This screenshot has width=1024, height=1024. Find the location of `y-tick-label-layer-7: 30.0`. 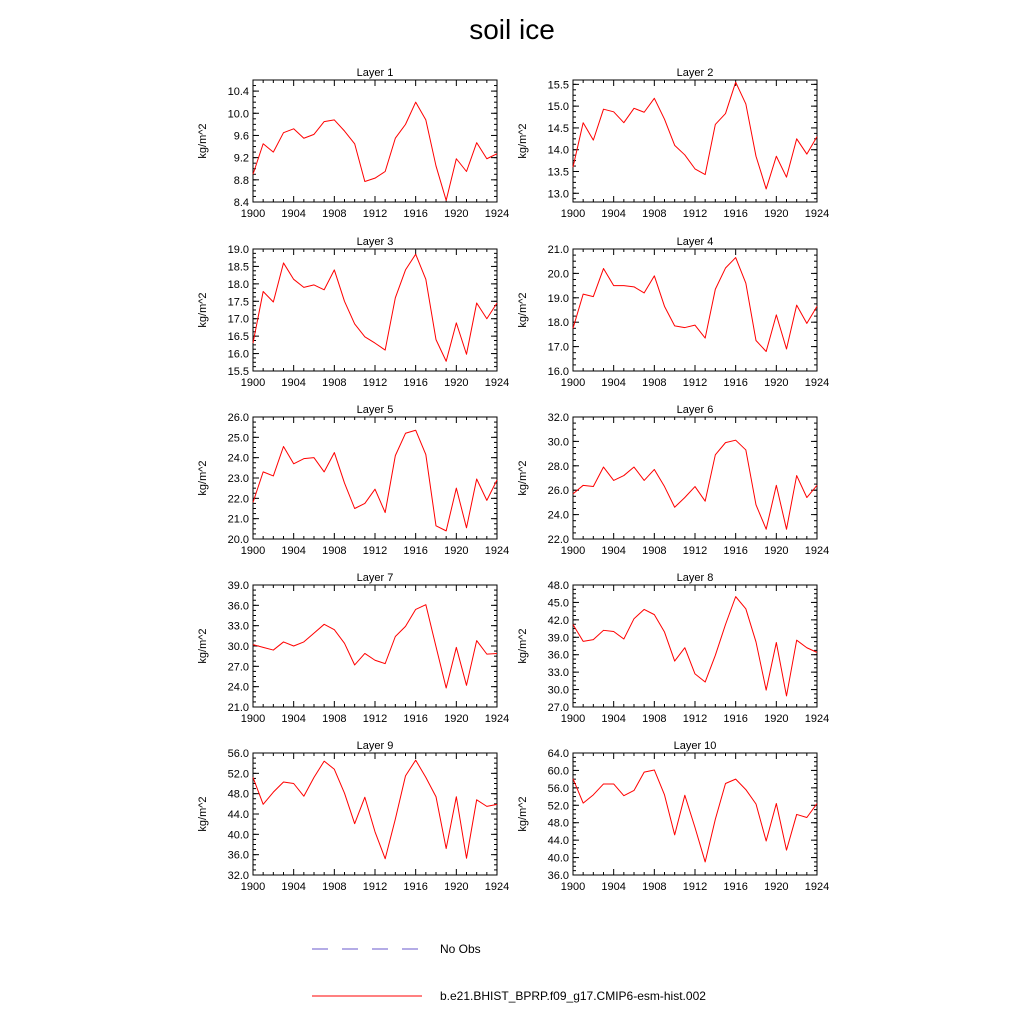

y-tick-label-layer-7: 30.0 is located at coordinates (238, 647).